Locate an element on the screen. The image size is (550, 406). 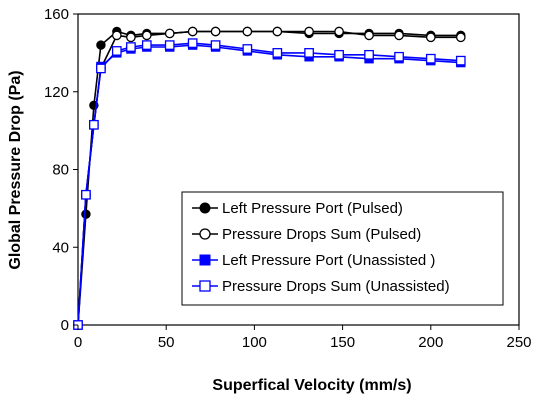
legend-label: Pressure Drops Sum (Pulsed) is located at coordinates (321, 234).